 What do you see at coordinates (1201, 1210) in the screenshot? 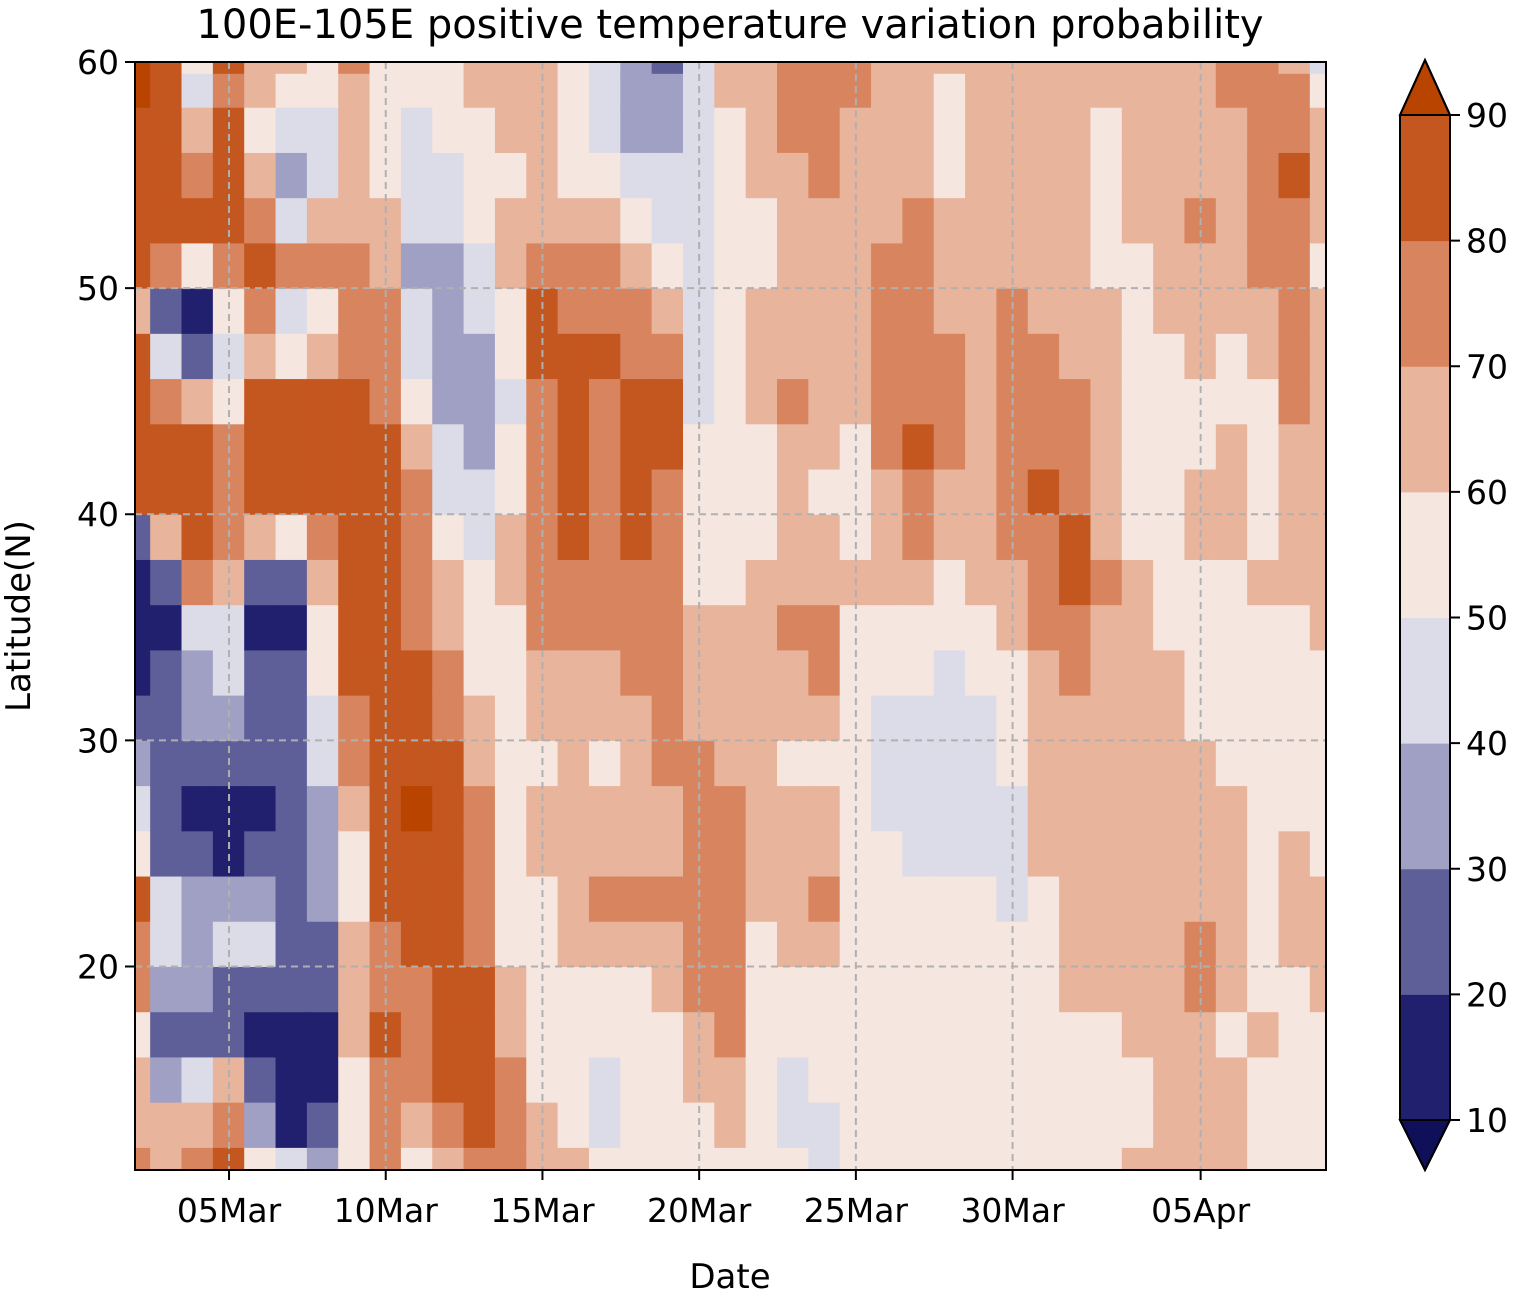
I see `x-tick-label: 05Apr` at bounding box center [1201, 1210].